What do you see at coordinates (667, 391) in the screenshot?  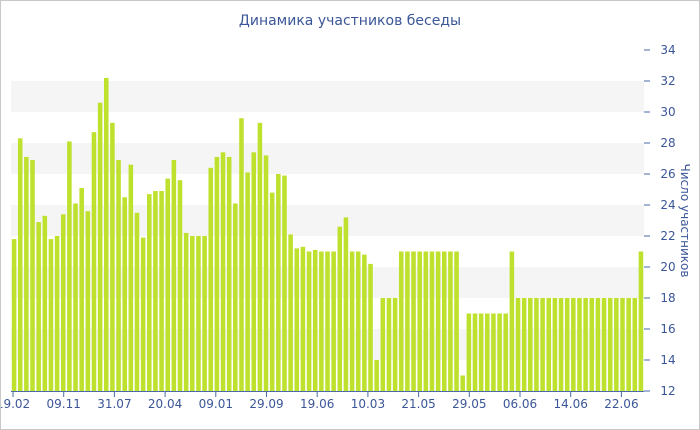 I see `y-tick-label: 12` at bounding box center [667, 391].